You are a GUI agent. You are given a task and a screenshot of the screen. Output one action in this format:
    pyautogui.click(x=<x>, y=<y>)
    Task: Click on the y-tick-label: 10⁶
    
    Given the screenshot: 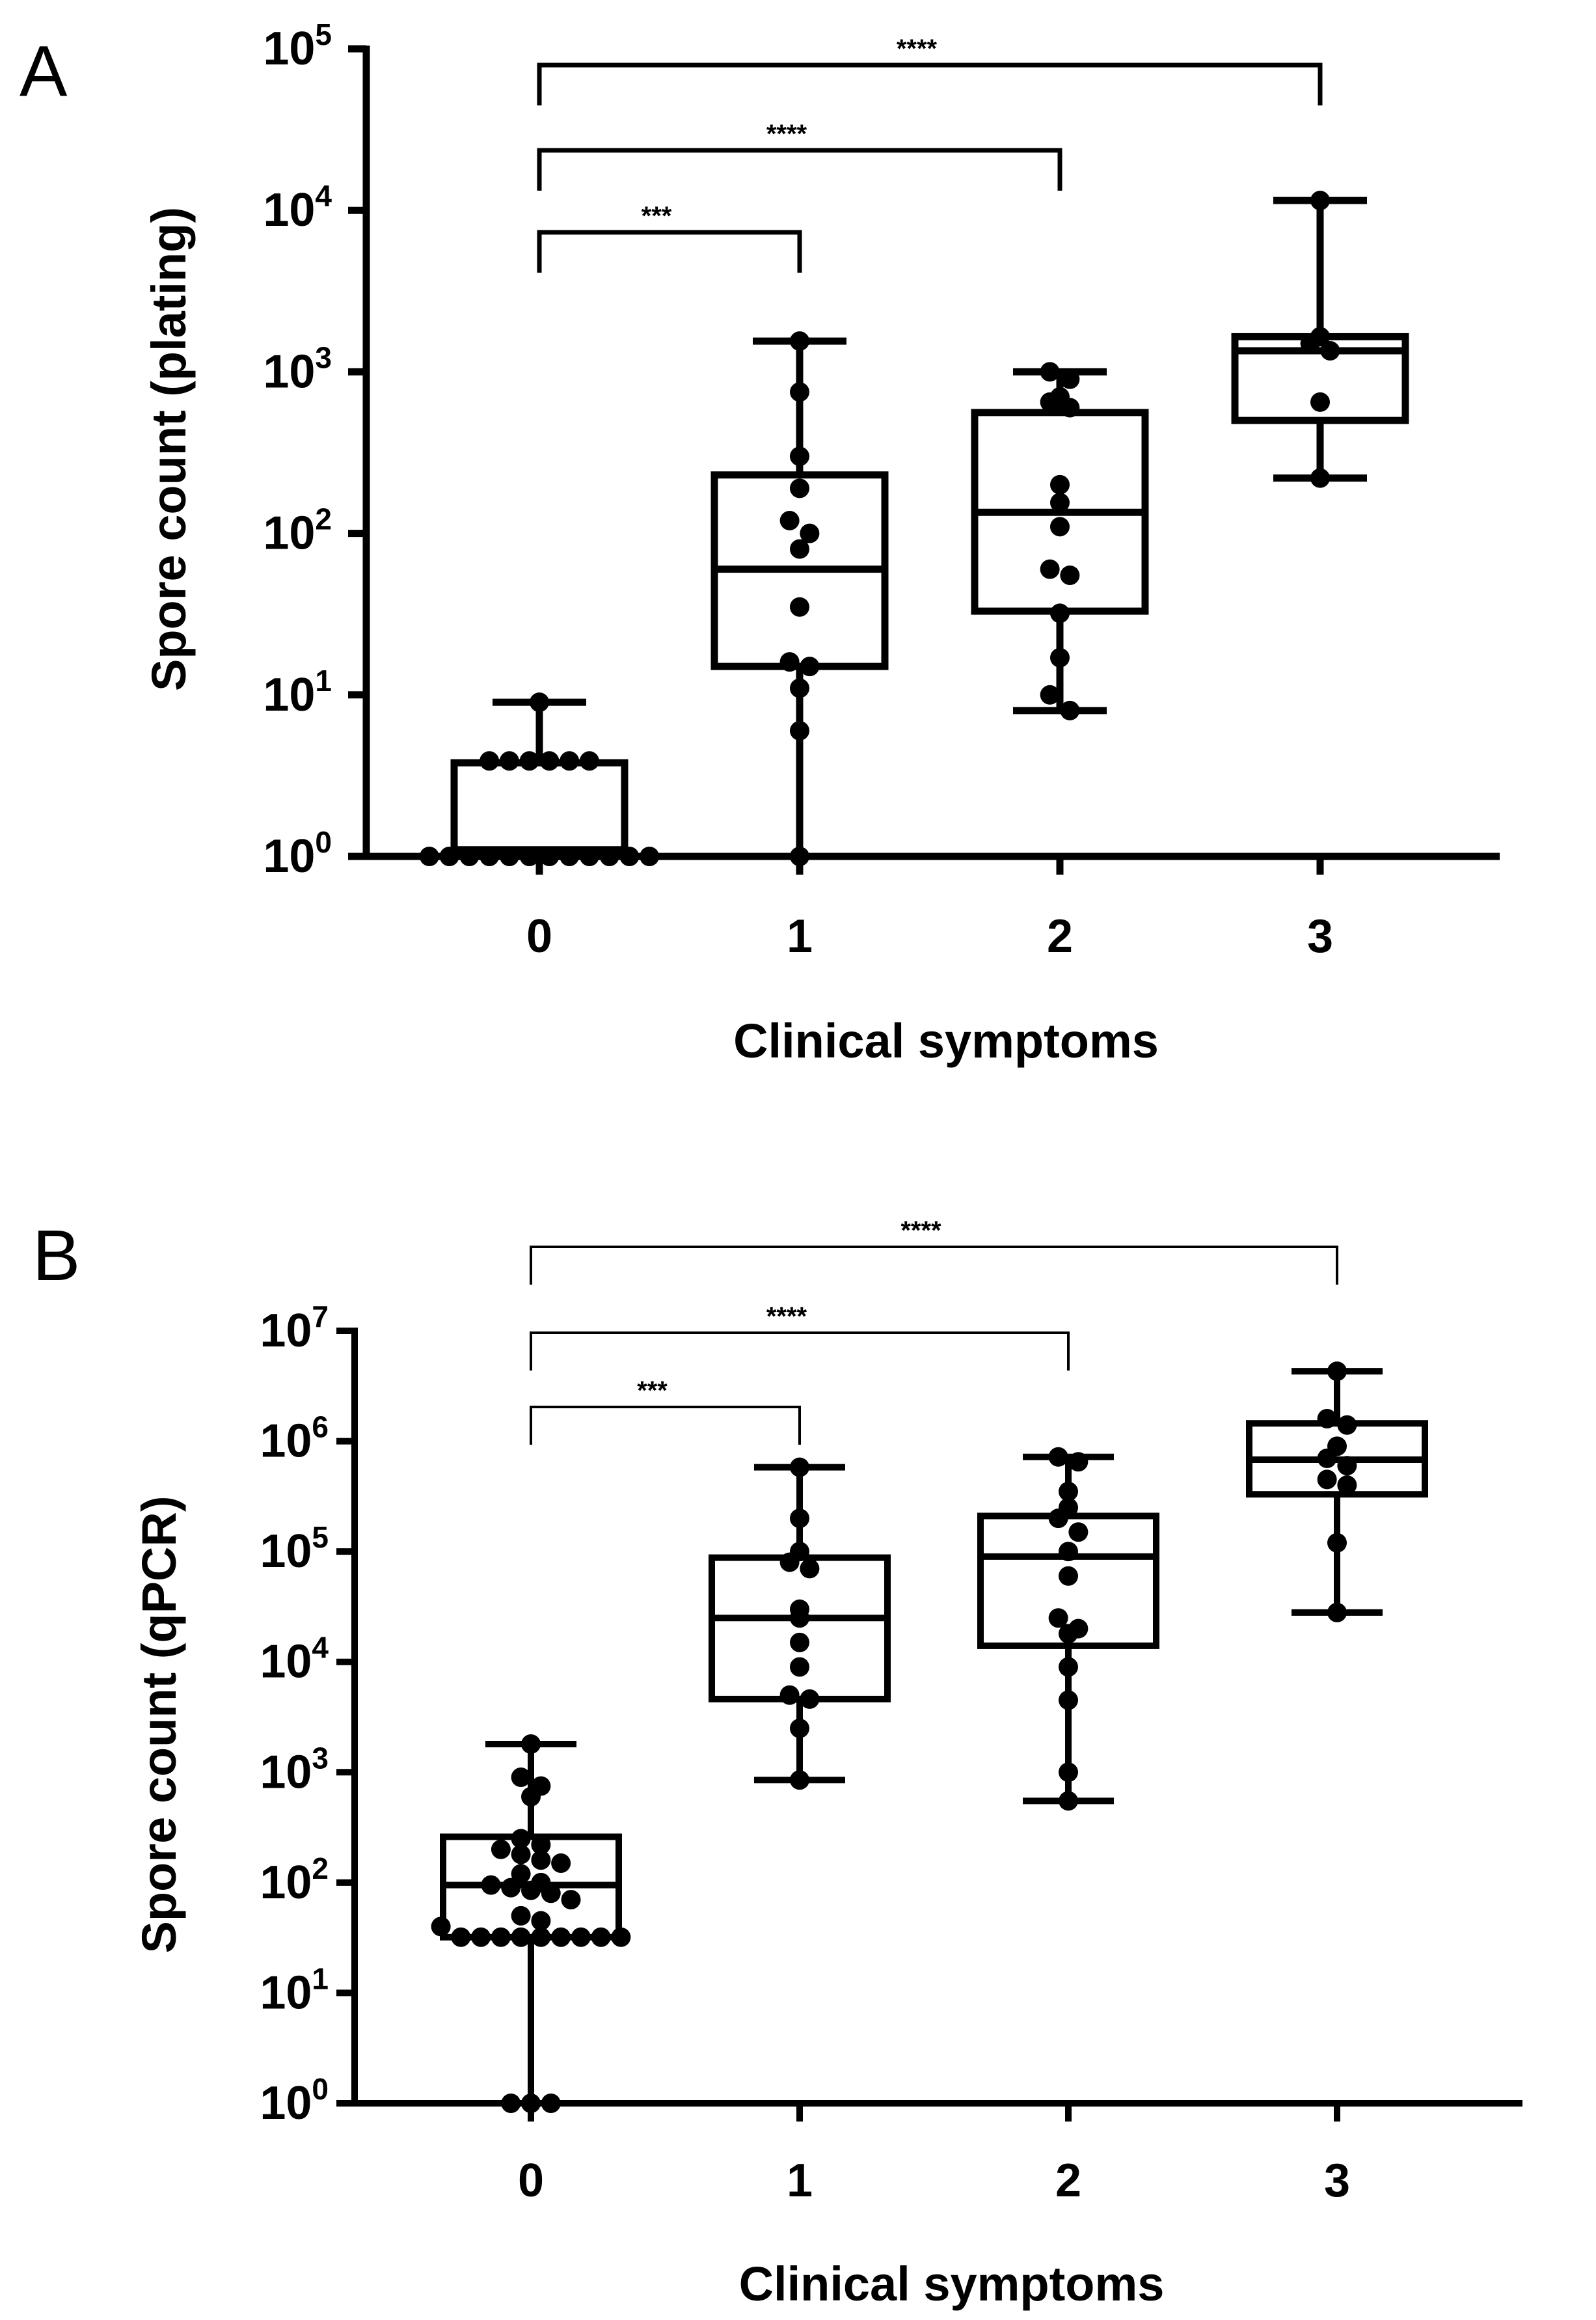 What is the action you would take?
    pyautogui.click(x=294, y=1438)
    